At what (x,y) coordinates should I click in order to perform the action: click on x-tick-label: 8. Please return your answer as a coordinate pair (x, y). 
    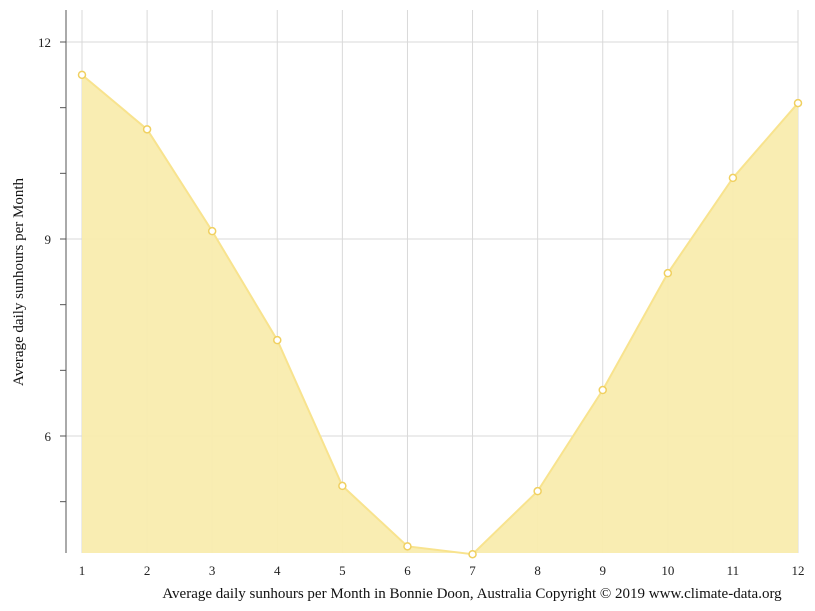
    Looking at the image, I should click on (537, 570).